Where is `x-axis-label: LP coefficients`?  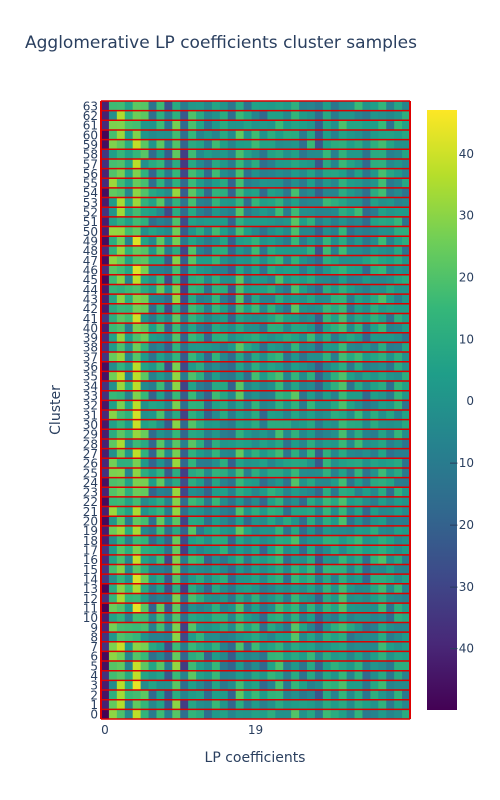 x-axis-label: LP coefficients is located at coordinates (255, 758).